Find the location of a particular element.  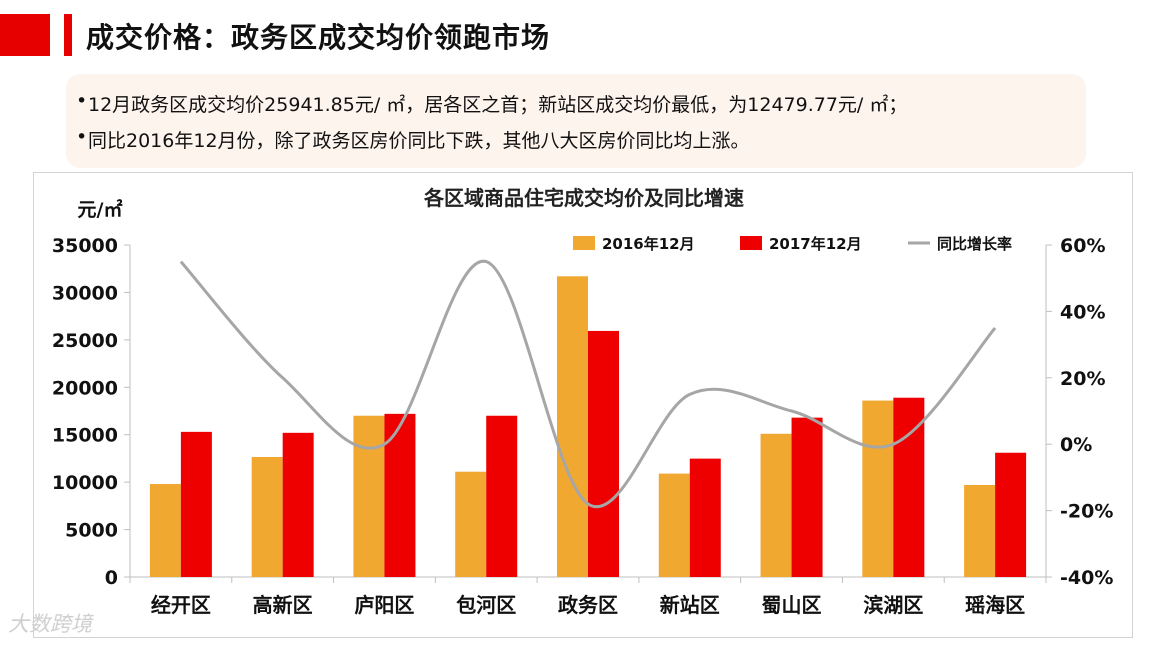

legend-label: 2017年12月 is located at coordinates (815, 244).